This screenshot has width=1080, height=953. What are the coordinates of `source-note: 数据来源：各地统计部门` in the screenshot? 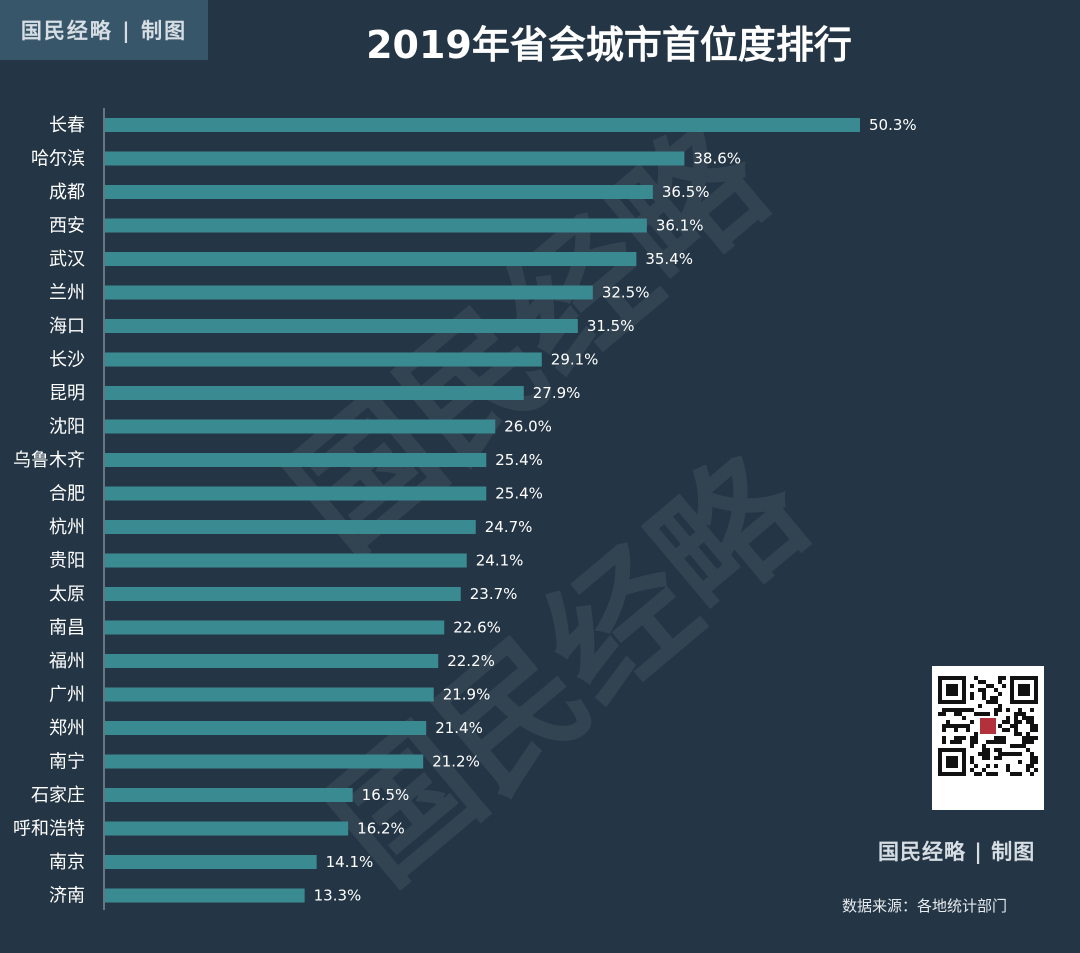 It's located at (925, 906).